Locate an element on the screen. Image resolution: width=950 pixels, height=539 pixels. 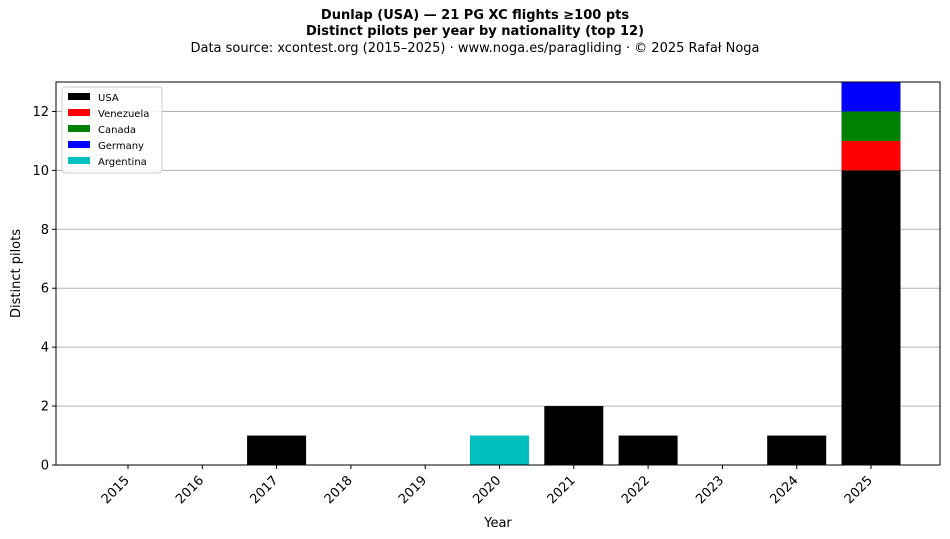
bar-usa-2017 is located at coordinates (277, 450).